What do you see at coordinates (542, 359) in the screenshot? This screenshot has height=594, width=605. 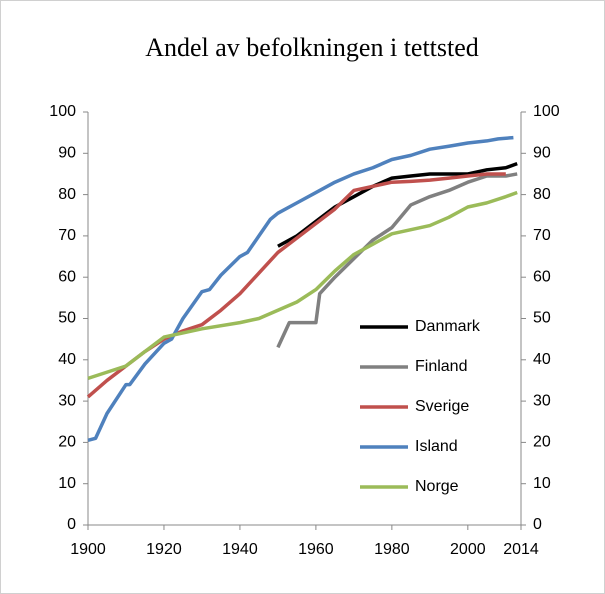 I see `y2-tick-label: 40` at bounding box center [542, 359].